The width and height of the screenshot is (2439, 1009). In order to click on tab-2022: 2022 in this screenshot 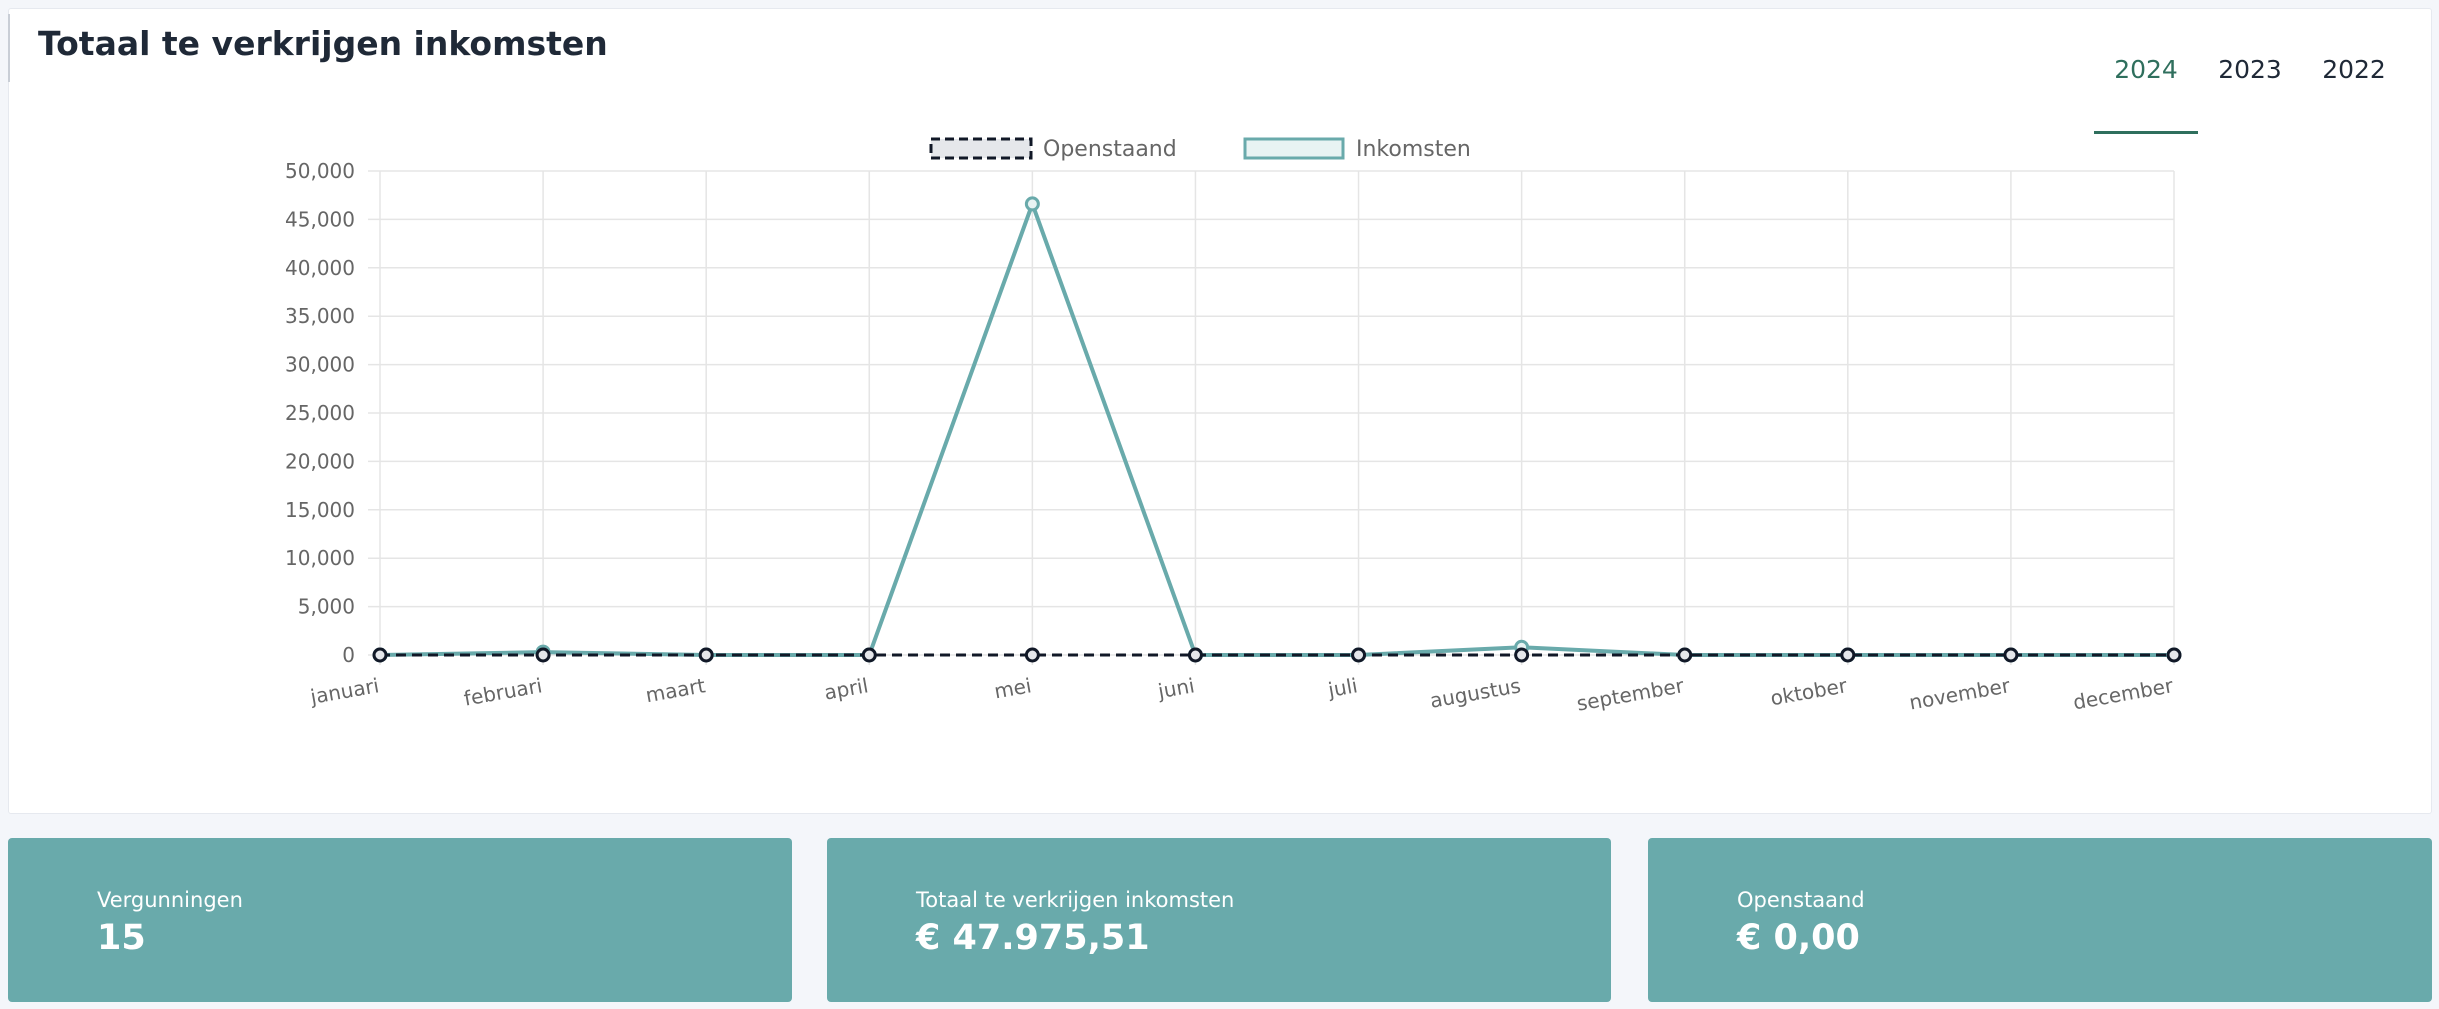, I will do `click(2354, 69)`.